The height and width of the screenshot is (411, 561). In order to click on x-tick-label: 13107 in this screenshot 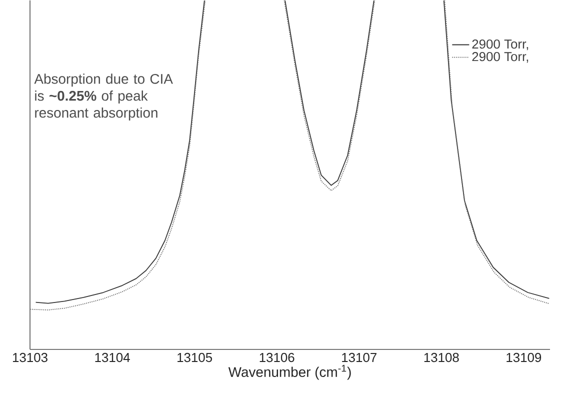, I will do `click(359, 357)`.